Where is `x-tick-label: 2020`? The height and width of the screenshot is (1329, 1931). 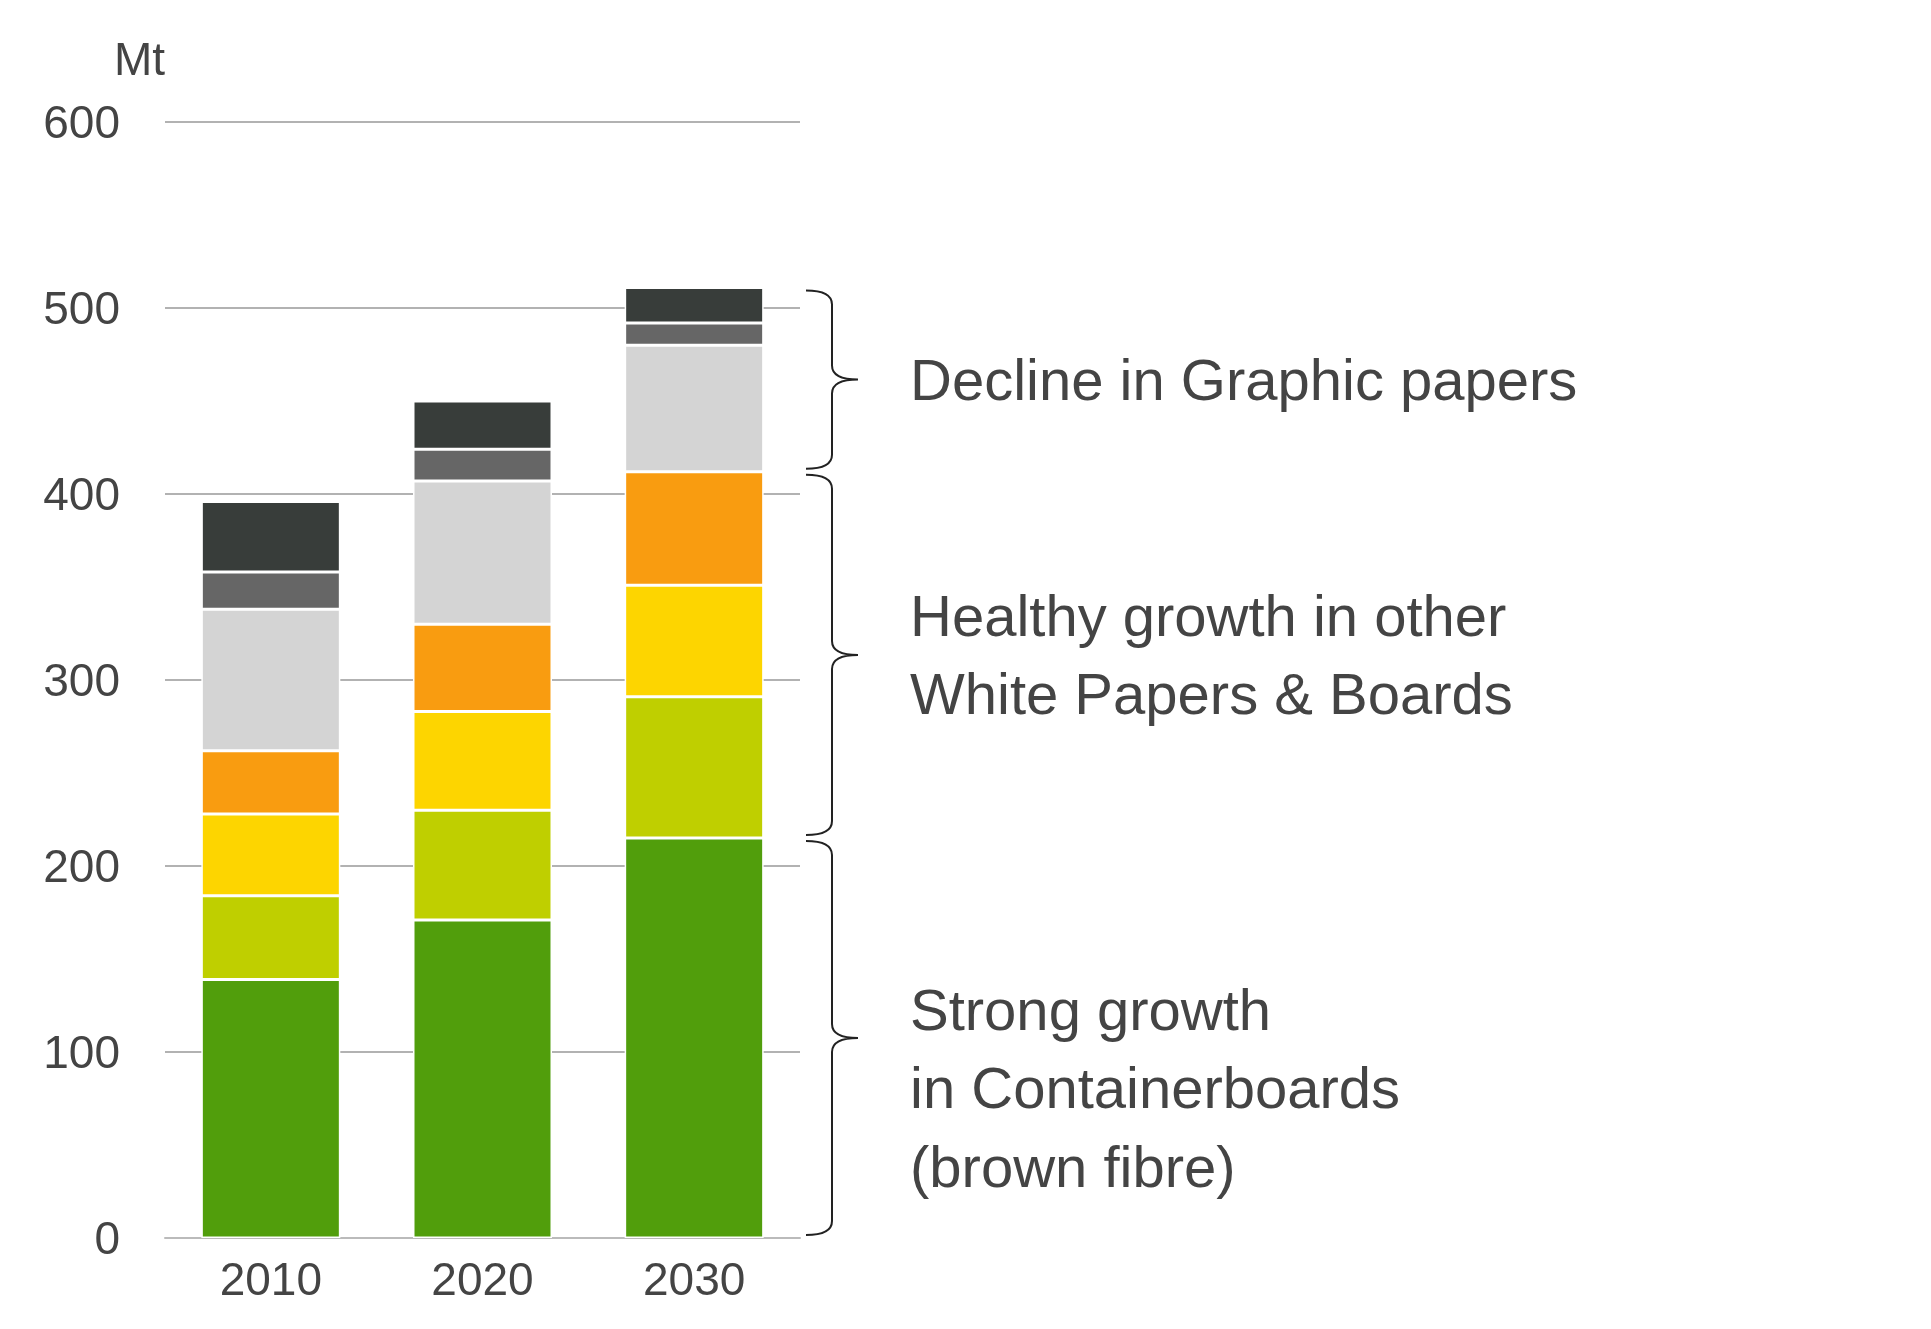
x-tick-label: 2020 is located at coordinates (482, 1279).